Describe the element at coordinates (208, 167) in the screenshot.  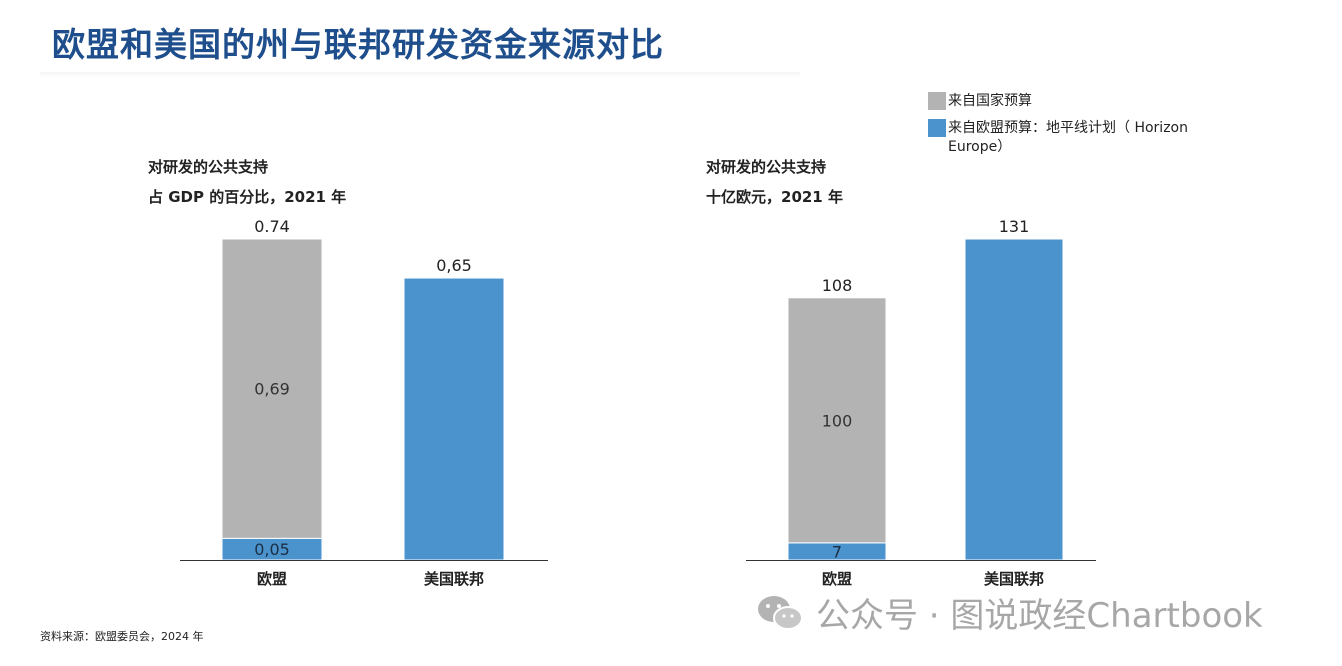
I see `left-chart-title: 对研发的公共支持` at that location.